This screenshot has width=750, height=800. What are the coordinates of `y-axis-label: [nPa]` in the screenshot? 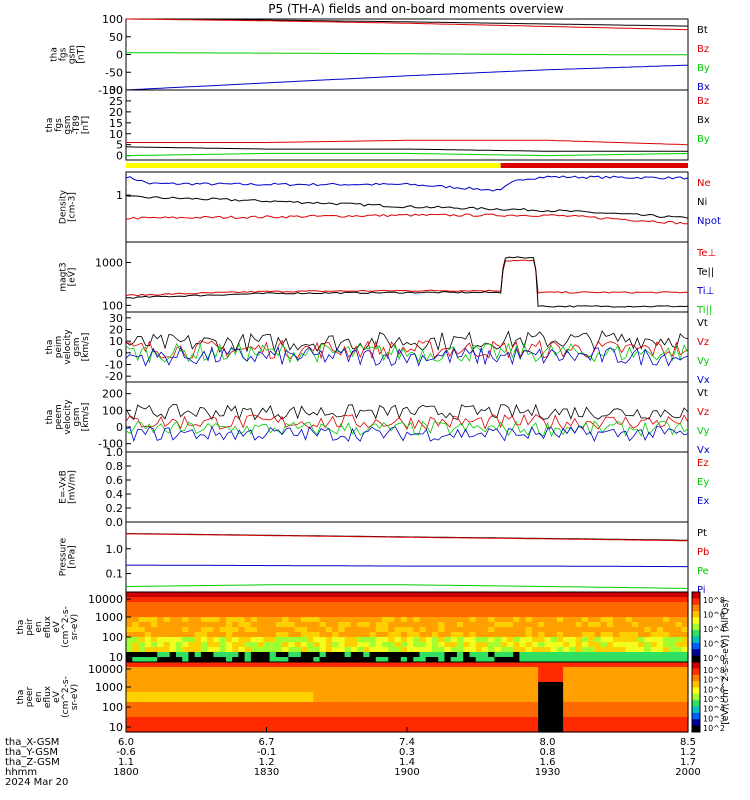 It's located at (73, 556).